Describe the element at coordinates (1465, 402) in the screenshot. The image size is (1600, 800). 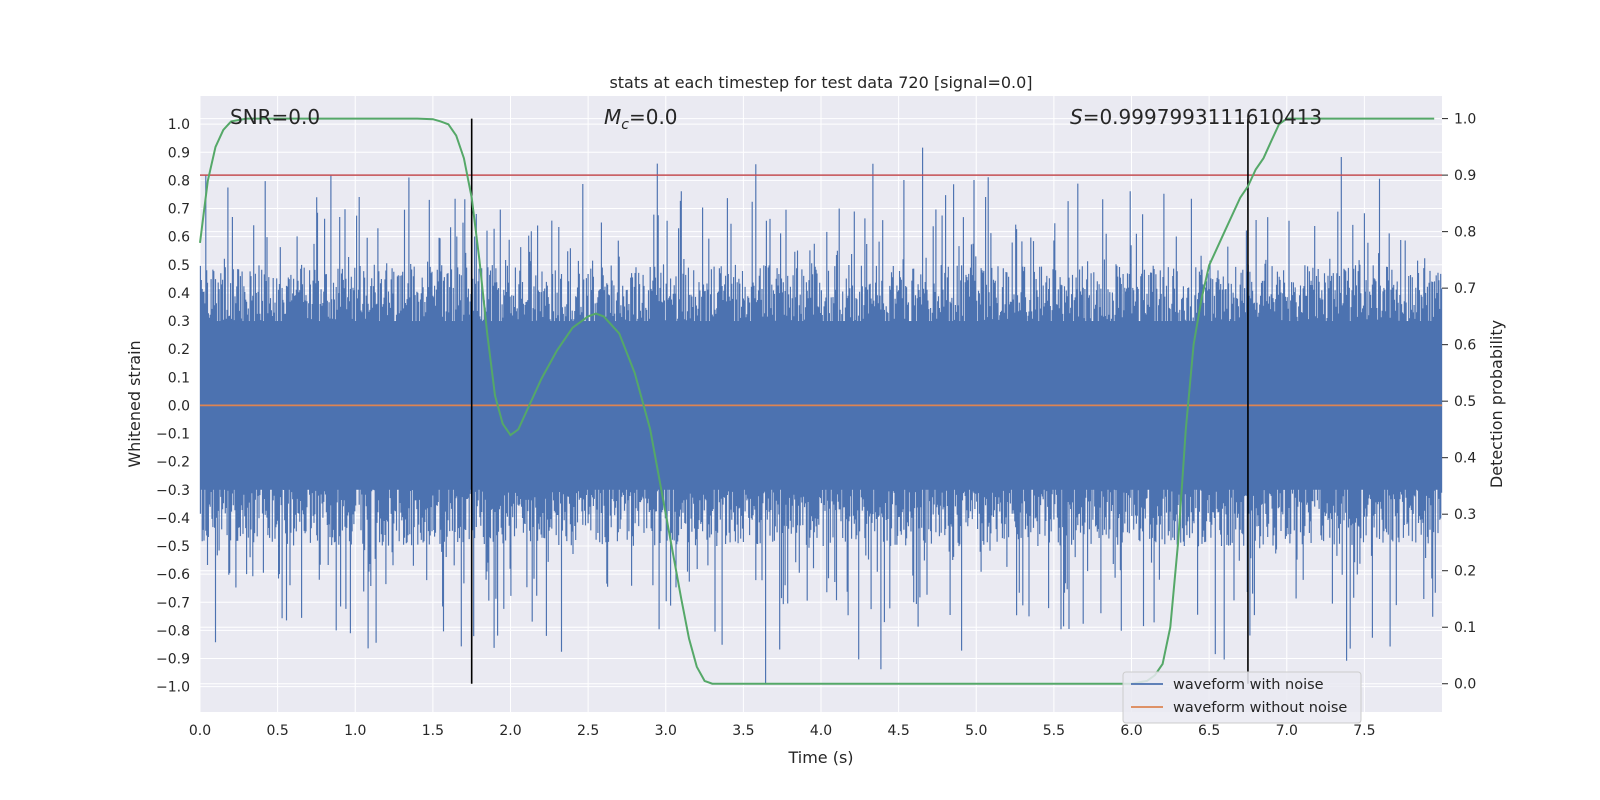
I see `y2-tick-label: 0.5` at that location.